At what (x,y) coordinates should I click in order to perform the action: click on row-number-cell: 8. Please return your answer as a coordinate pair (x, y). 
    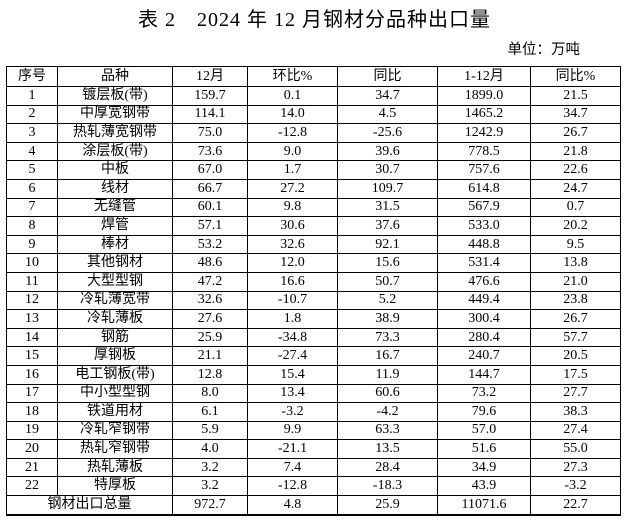
    Looking at the image, I should click on (32, 226).